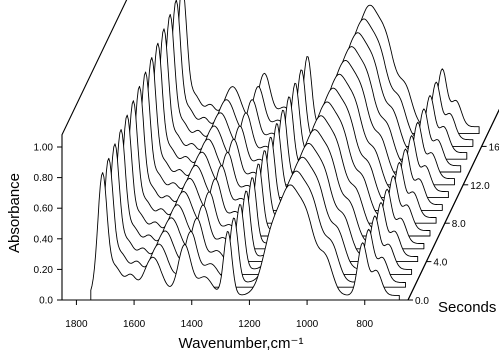 The image size is (499, 355). I want to click on x-tick-label-2: 1400, so click(192, 324).